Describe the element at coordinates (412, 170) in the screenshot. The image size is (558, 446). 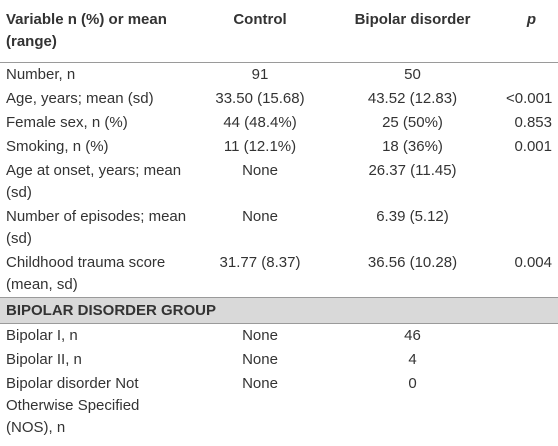
I see `table-cell: 26.37 (11.45)` at that location.